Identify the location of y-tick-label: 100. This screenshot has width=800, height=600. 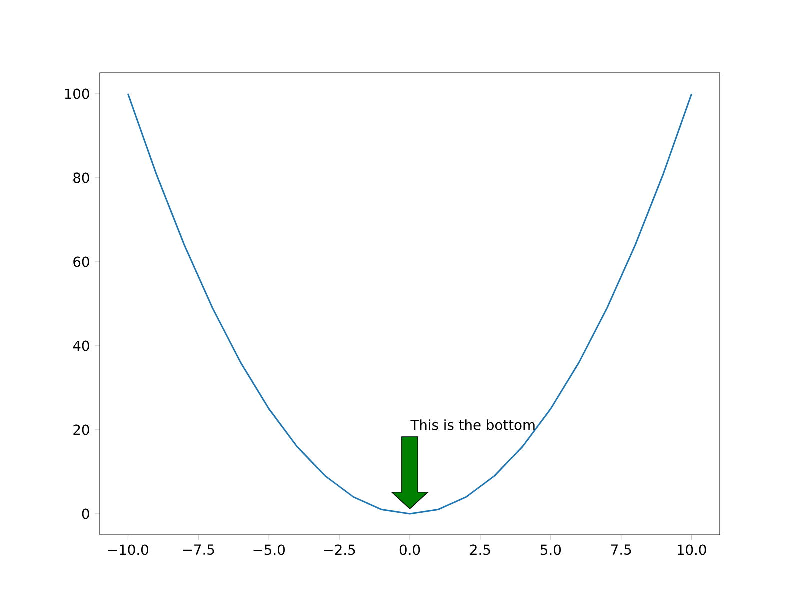
(77, 94).